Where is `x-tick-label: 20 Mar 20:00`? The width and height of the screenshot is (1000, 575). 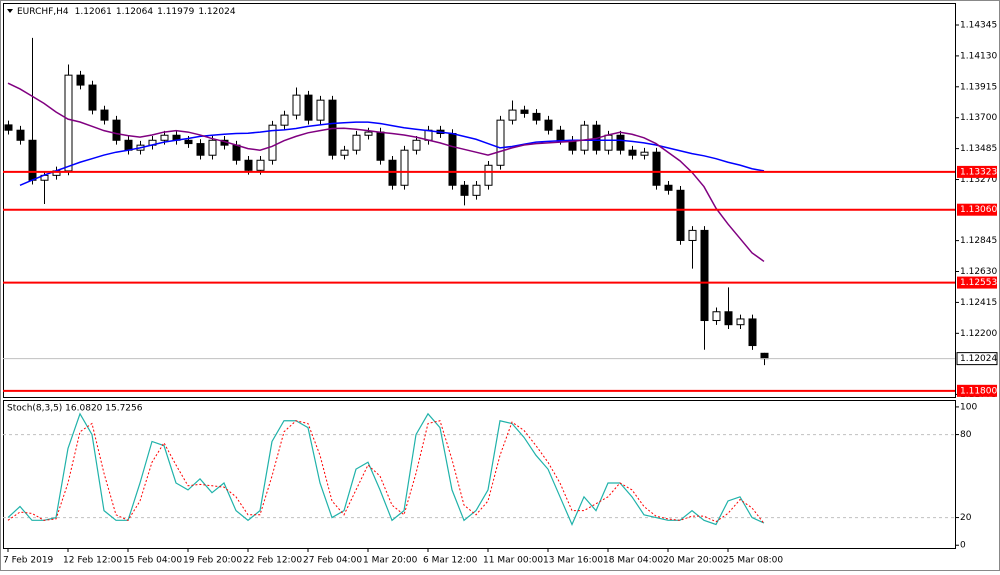
x-tick-label: 20 Mar 20:00 is located at coordinates (693, 561).